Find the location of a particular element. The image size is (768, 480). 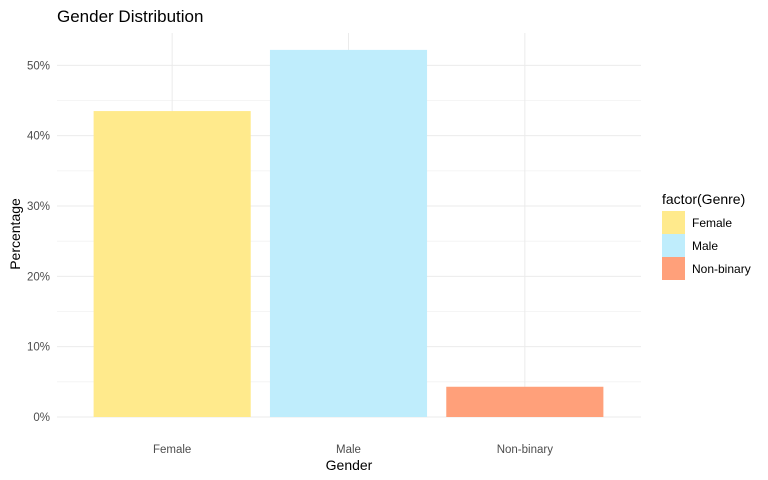

x-axis-ticks: Female Male Non-binary is located at coordinates (353, 450).